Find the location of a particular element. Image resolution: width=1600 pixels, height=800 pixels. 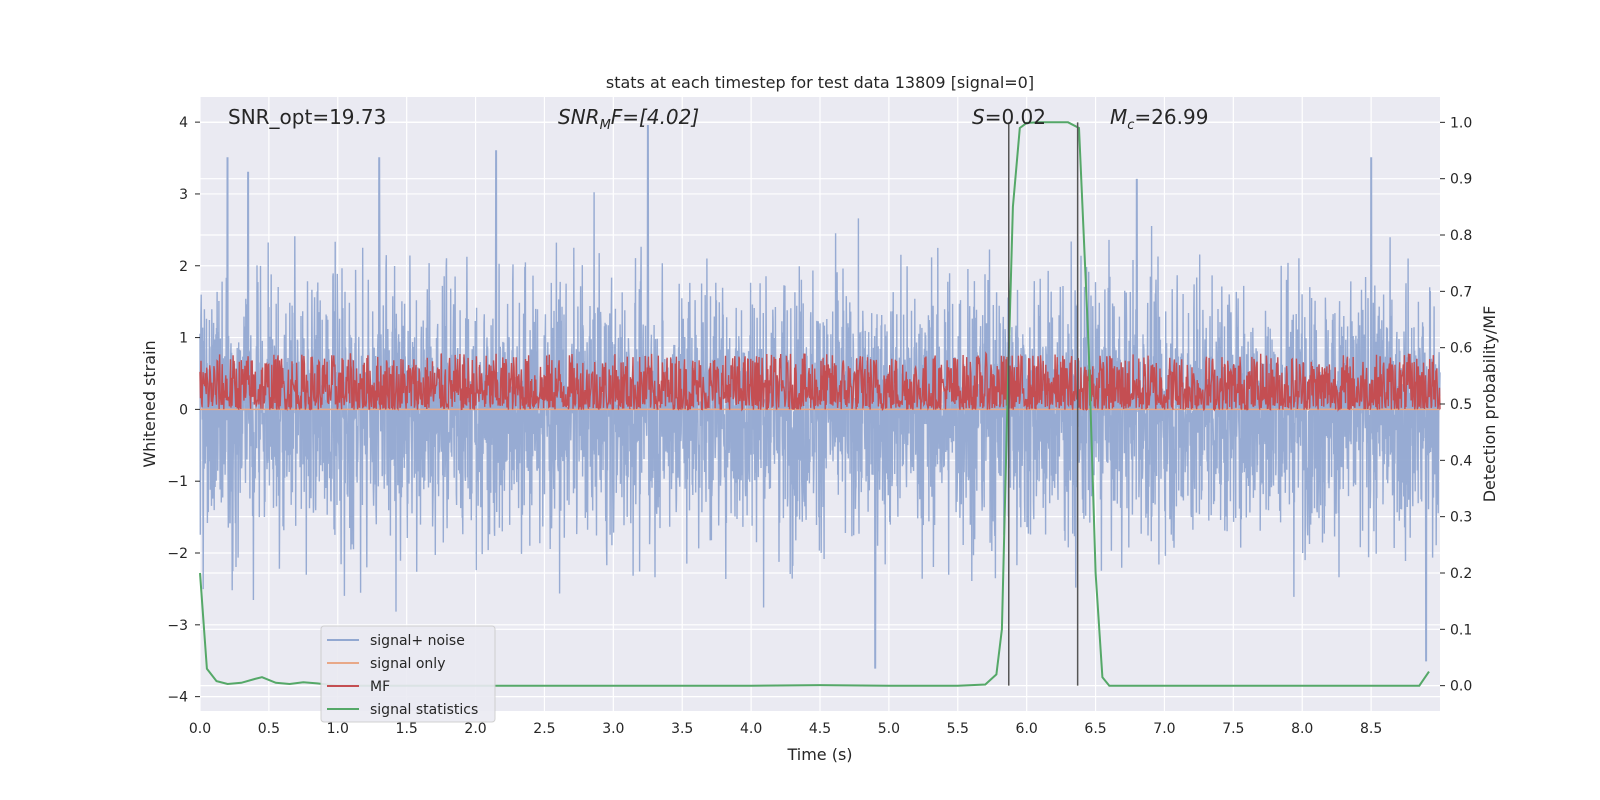

x-tick-label: 0.0 is located at coordinates (200, 729).